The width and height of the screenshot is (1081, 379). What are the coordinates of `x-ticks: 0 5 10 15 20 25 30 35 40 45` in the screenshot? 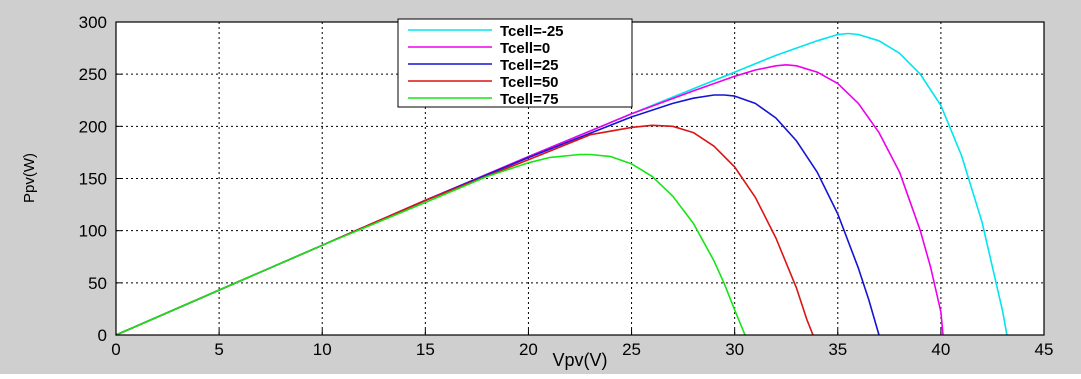 It's located at (582, 344).